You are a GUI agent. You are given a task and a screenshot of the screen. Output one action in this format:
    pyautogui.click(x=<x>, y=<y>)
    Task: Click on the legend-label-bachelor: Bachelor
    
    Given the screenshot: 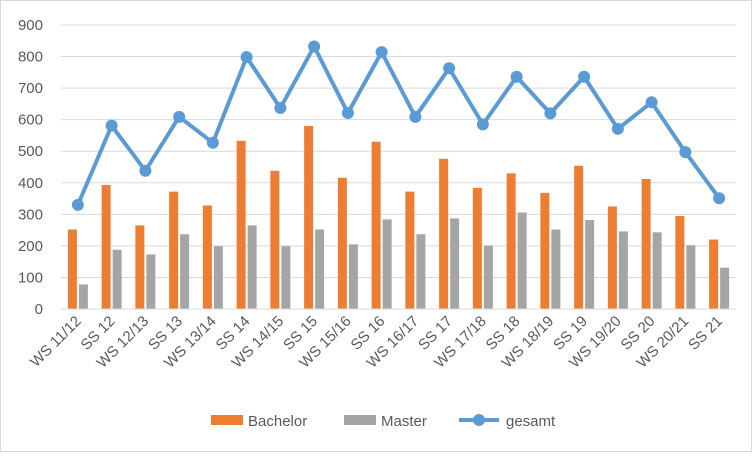 What is the action you would take?
    pyautogui.click(x=277, y=421)
    